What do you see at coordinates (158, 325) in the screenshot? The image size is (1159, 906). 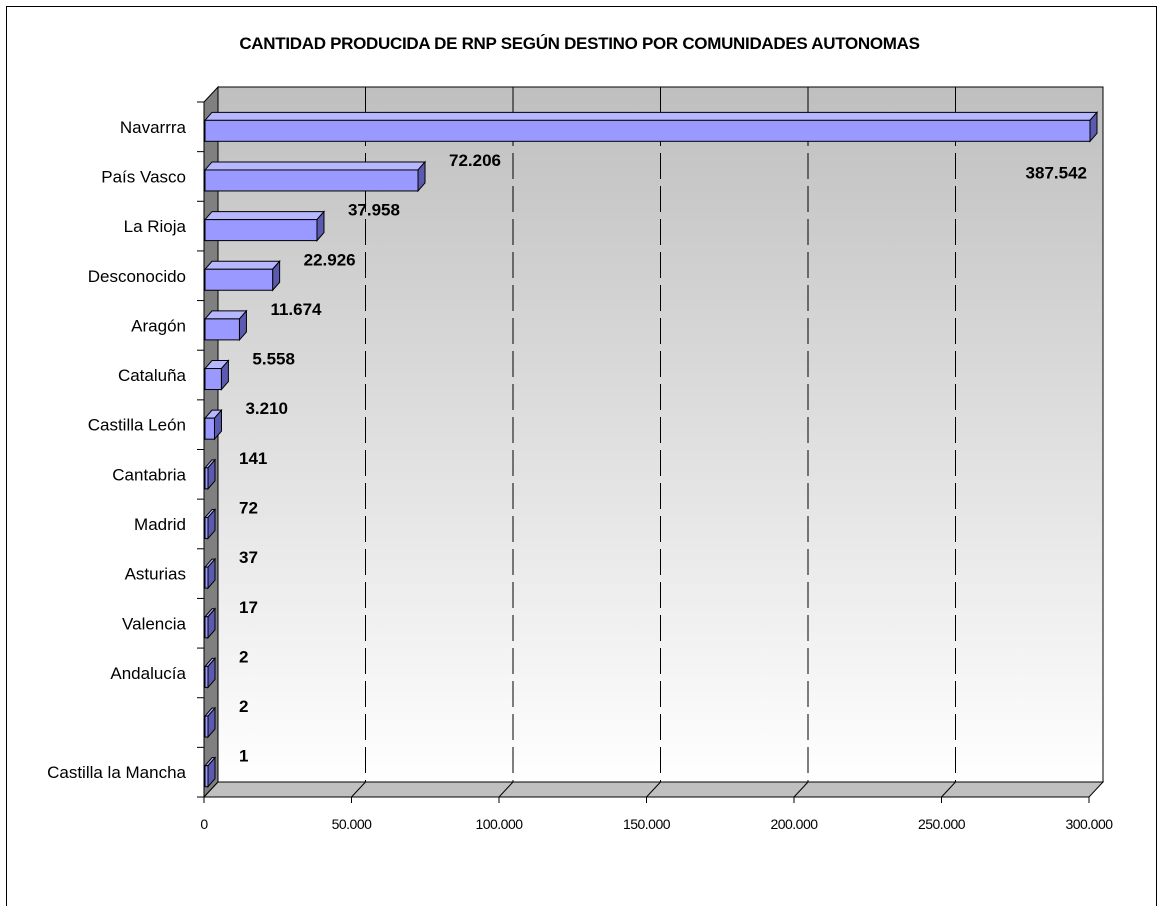 I see `category-label: Aragón` at bounding box center [158, 325].